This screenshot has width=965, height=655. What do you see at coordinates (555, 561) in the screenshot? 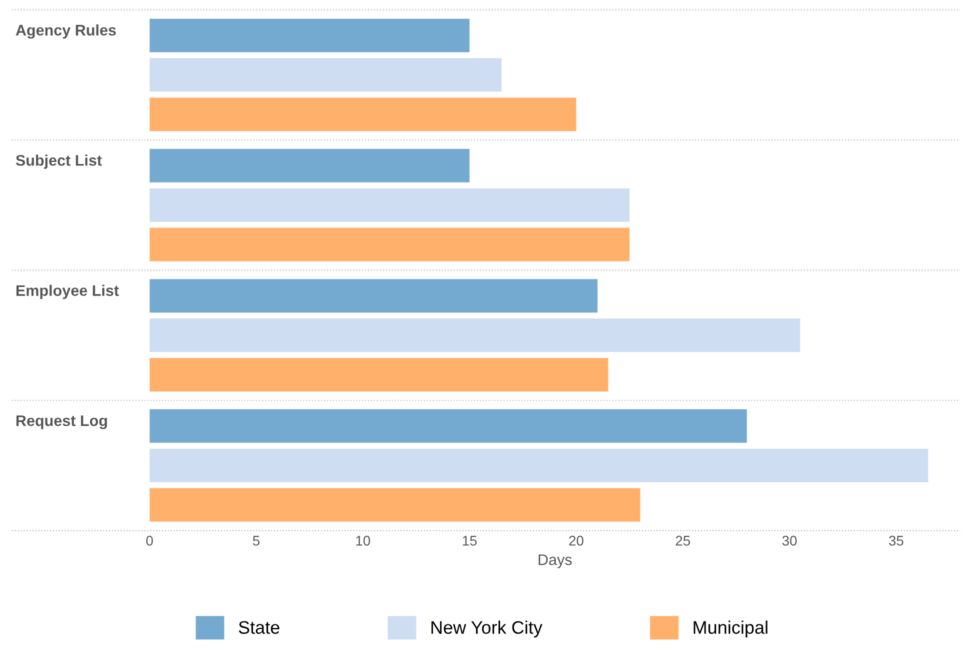
I see `x-axis-title: Days` at bounding box center [555, 561].